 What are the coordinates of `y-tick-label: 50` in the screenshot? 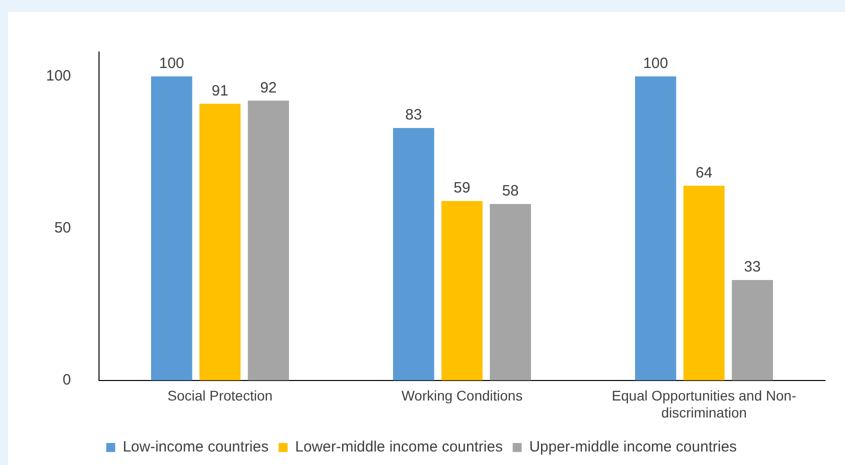 It's located at (63, 228).